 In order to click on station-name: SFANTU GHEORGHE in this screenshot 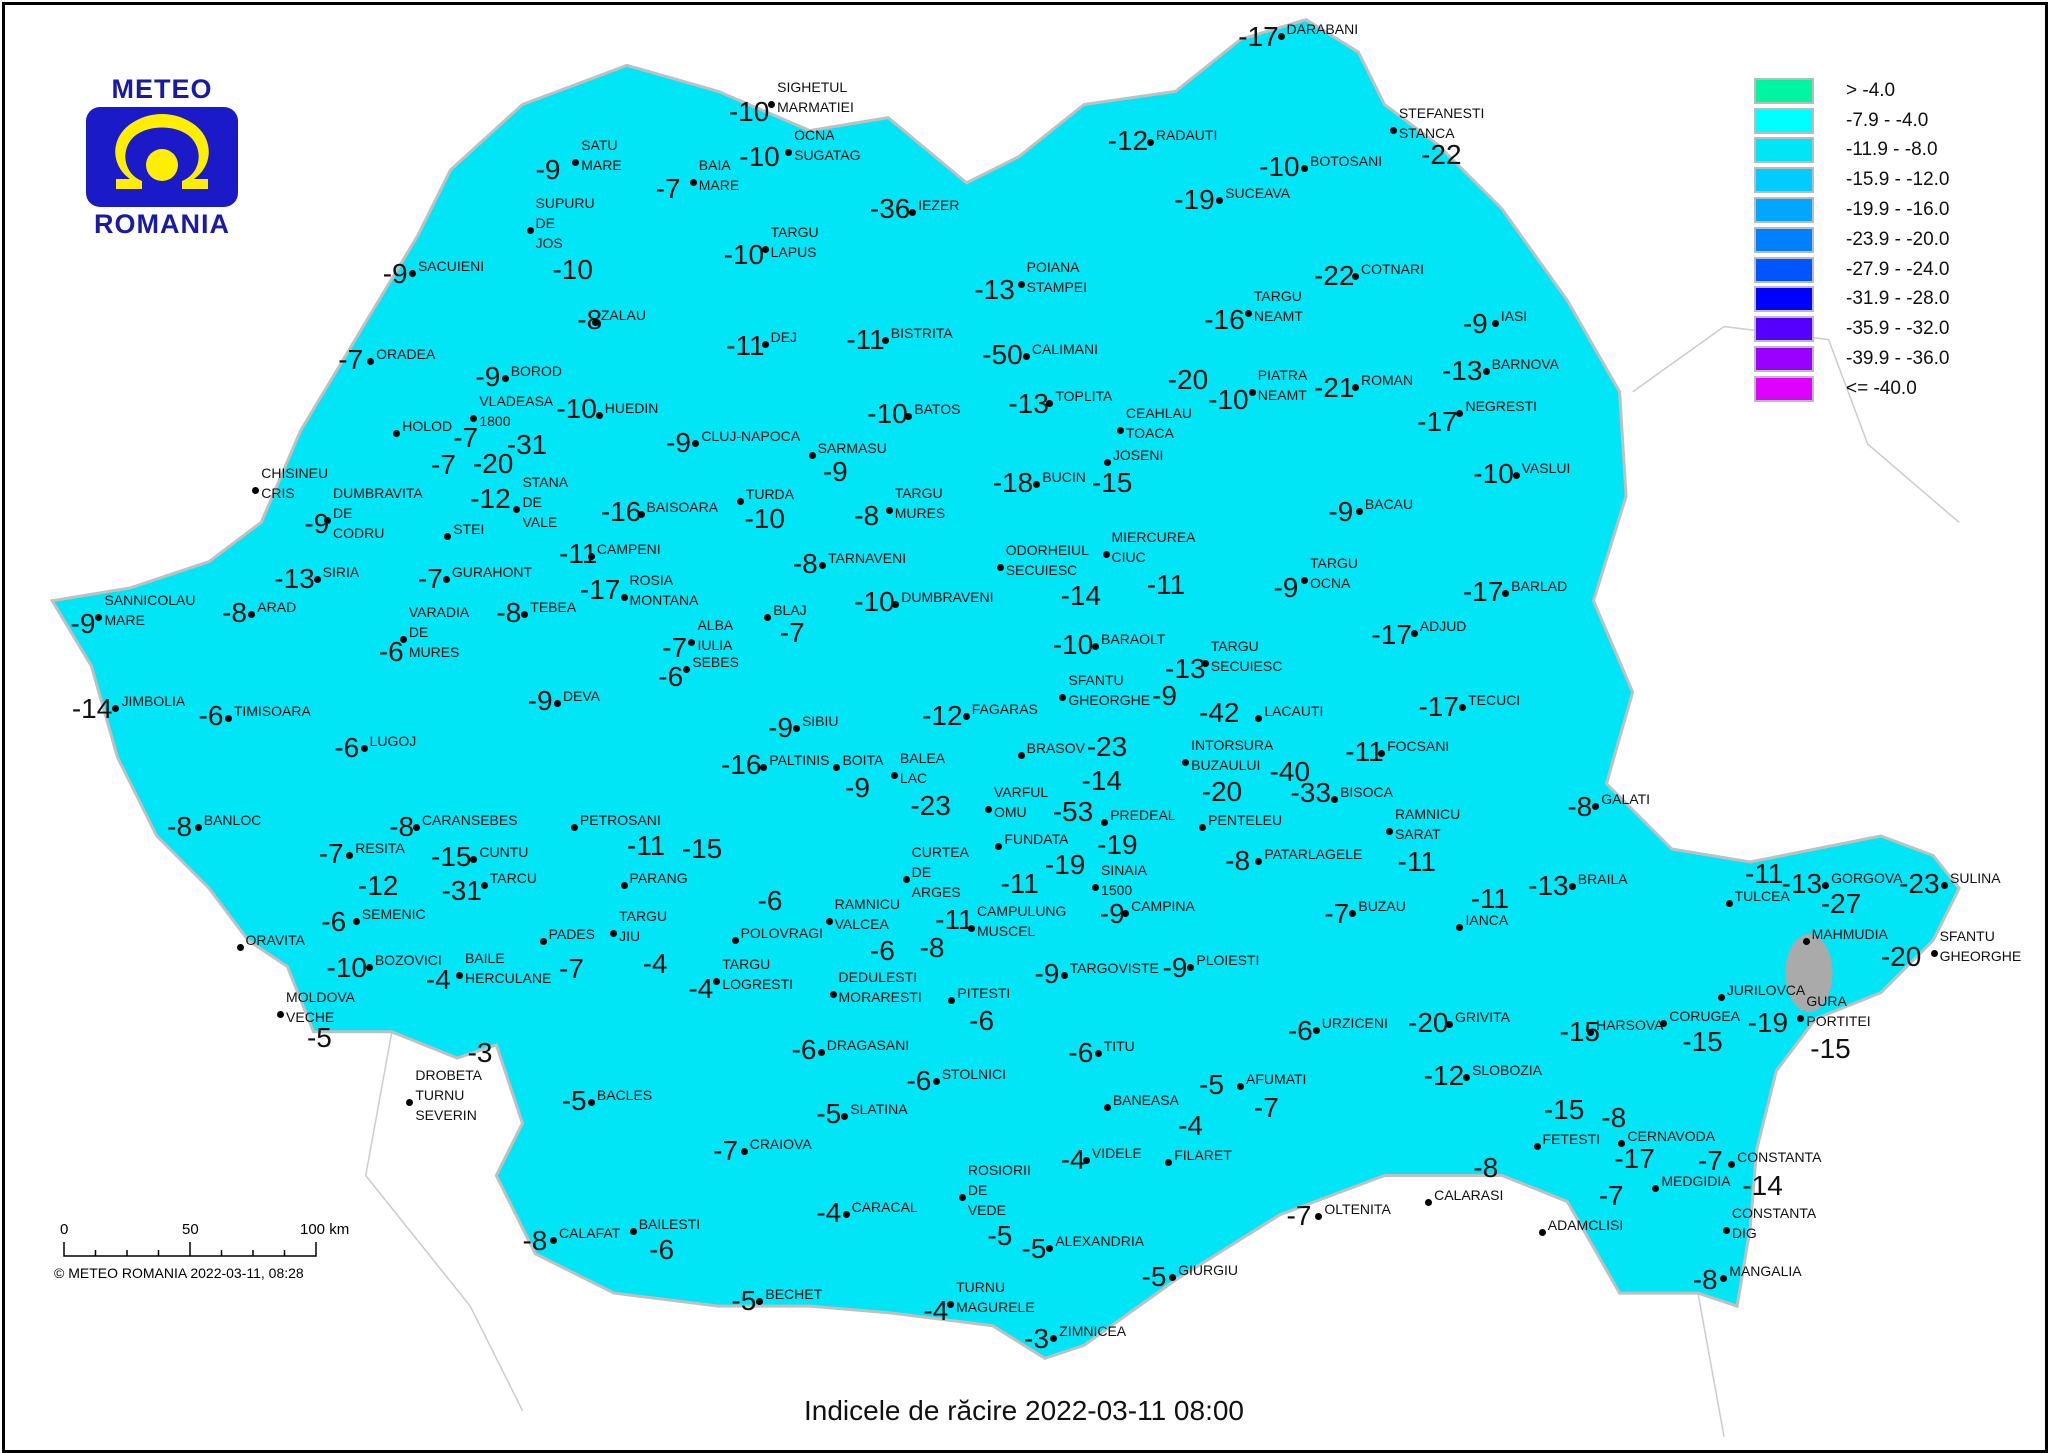, I will do `click(1109, 689)`.